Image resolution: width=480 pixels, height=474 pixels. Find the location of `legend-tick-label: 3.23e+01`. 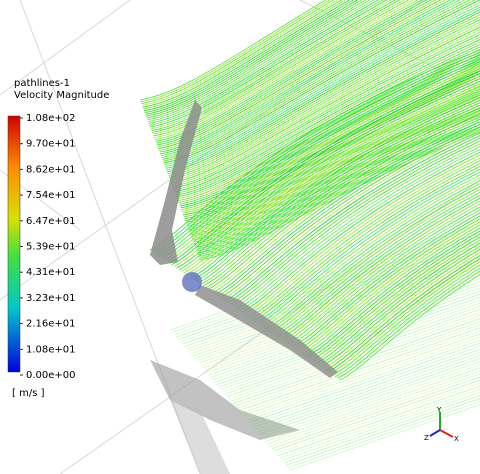

legend-tick-label: 3.23e+01 is located at coordinates (51, 298).